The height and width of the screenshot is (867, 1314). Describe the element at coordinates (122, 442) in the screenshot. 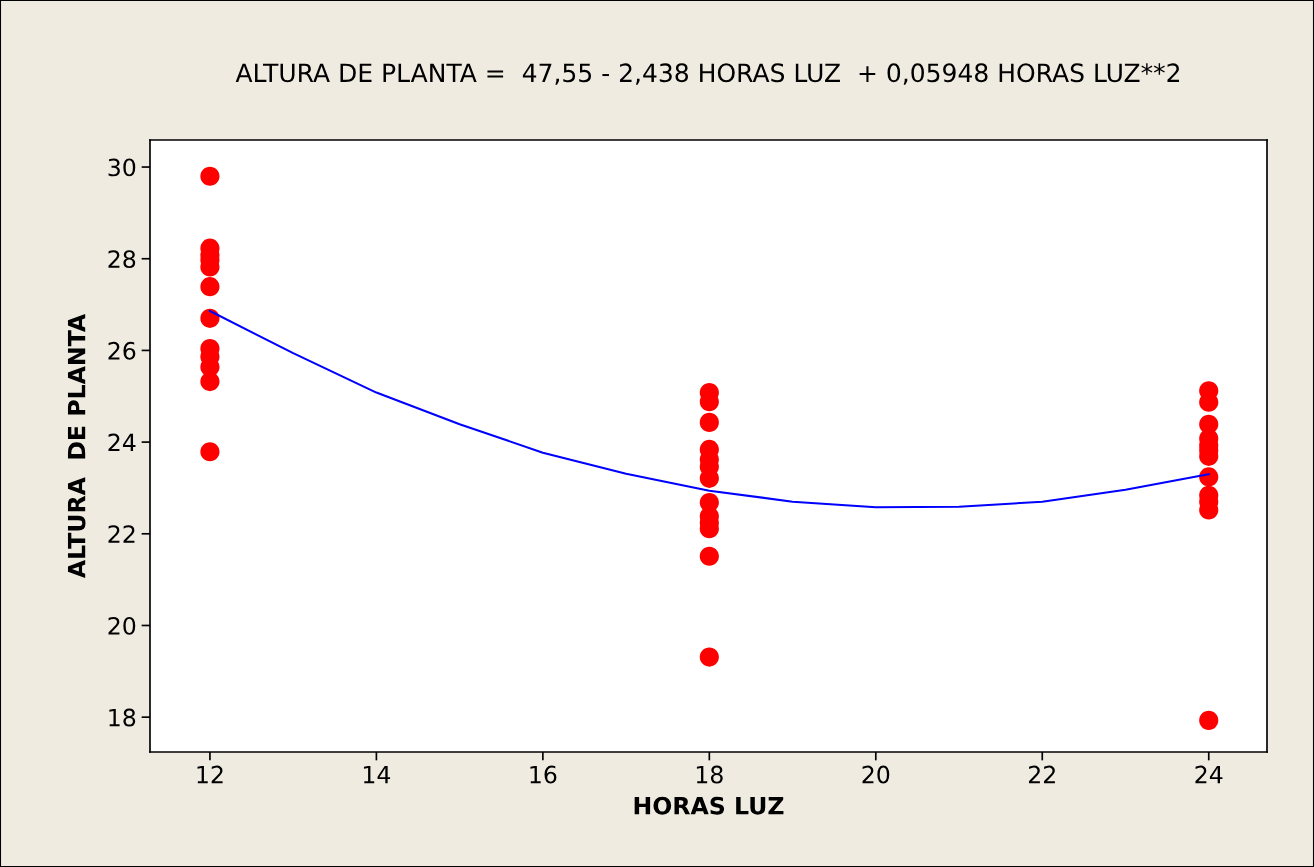

I see `y-tick-label: 24` at that location.